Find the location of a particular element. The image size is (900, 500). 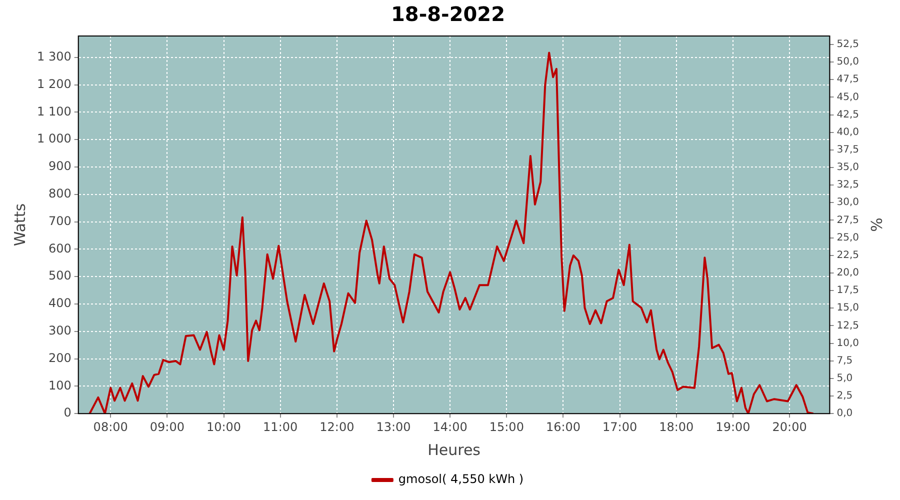

y-axis-title: Watts is located at coordinates (19, 224).